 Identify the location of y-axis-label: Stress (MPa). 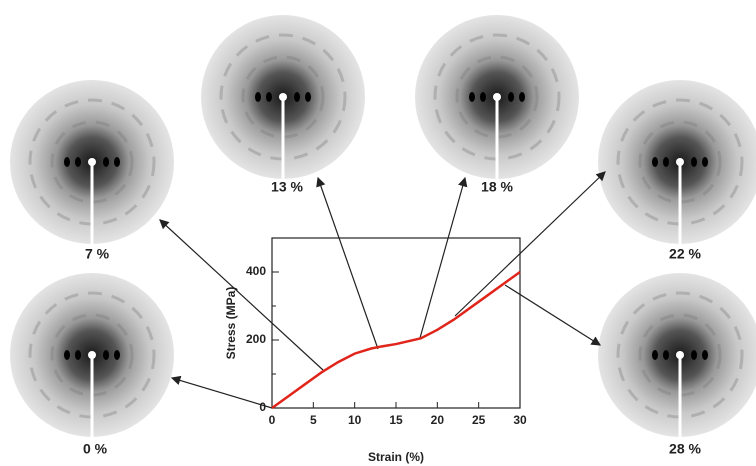
(231, 323).